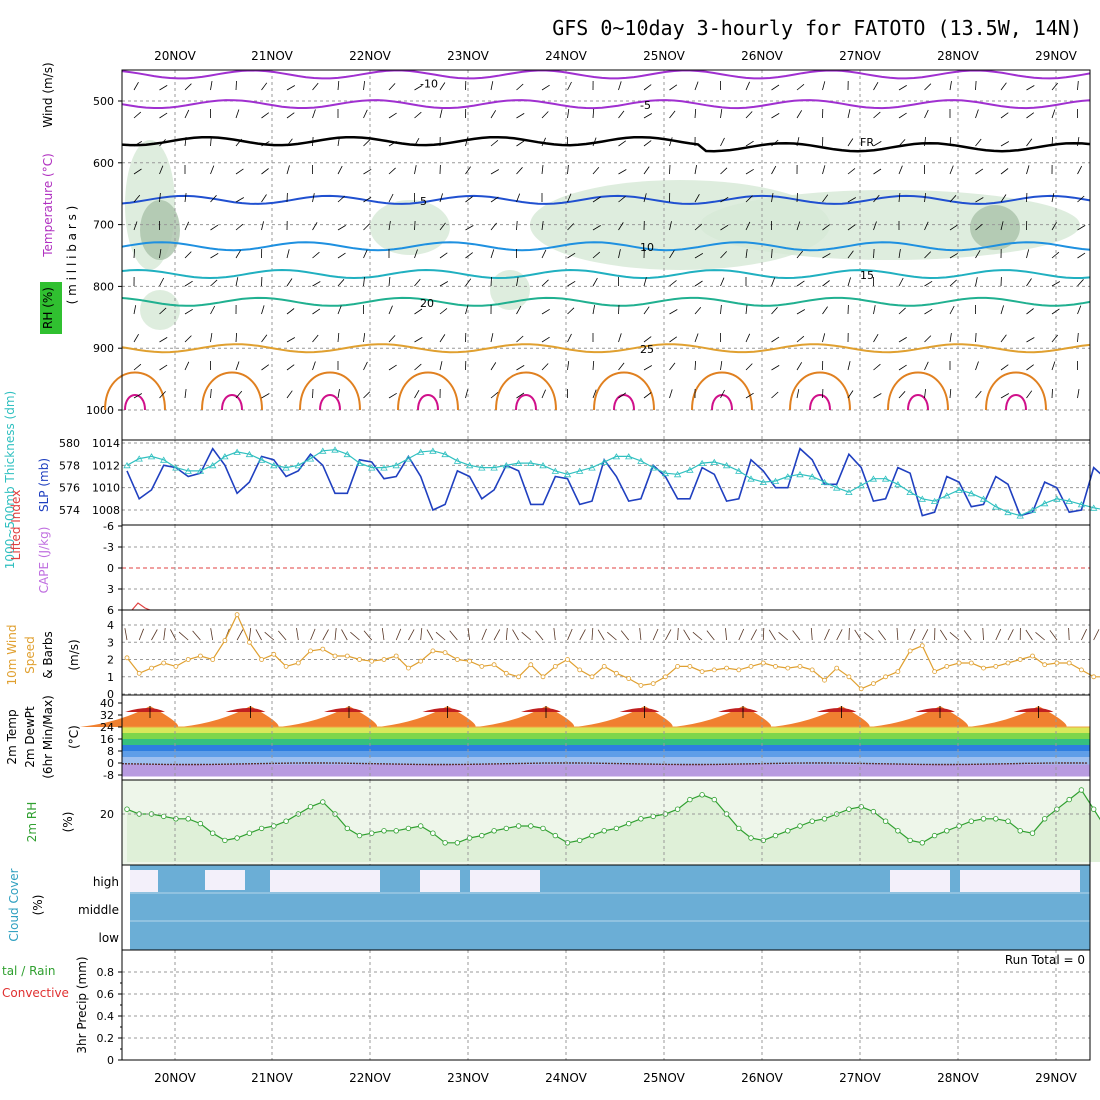  Describe the element at coordinates (68, 822) in the screenshot. I see `ylabel-rh2m-unit: (%)` at that location.